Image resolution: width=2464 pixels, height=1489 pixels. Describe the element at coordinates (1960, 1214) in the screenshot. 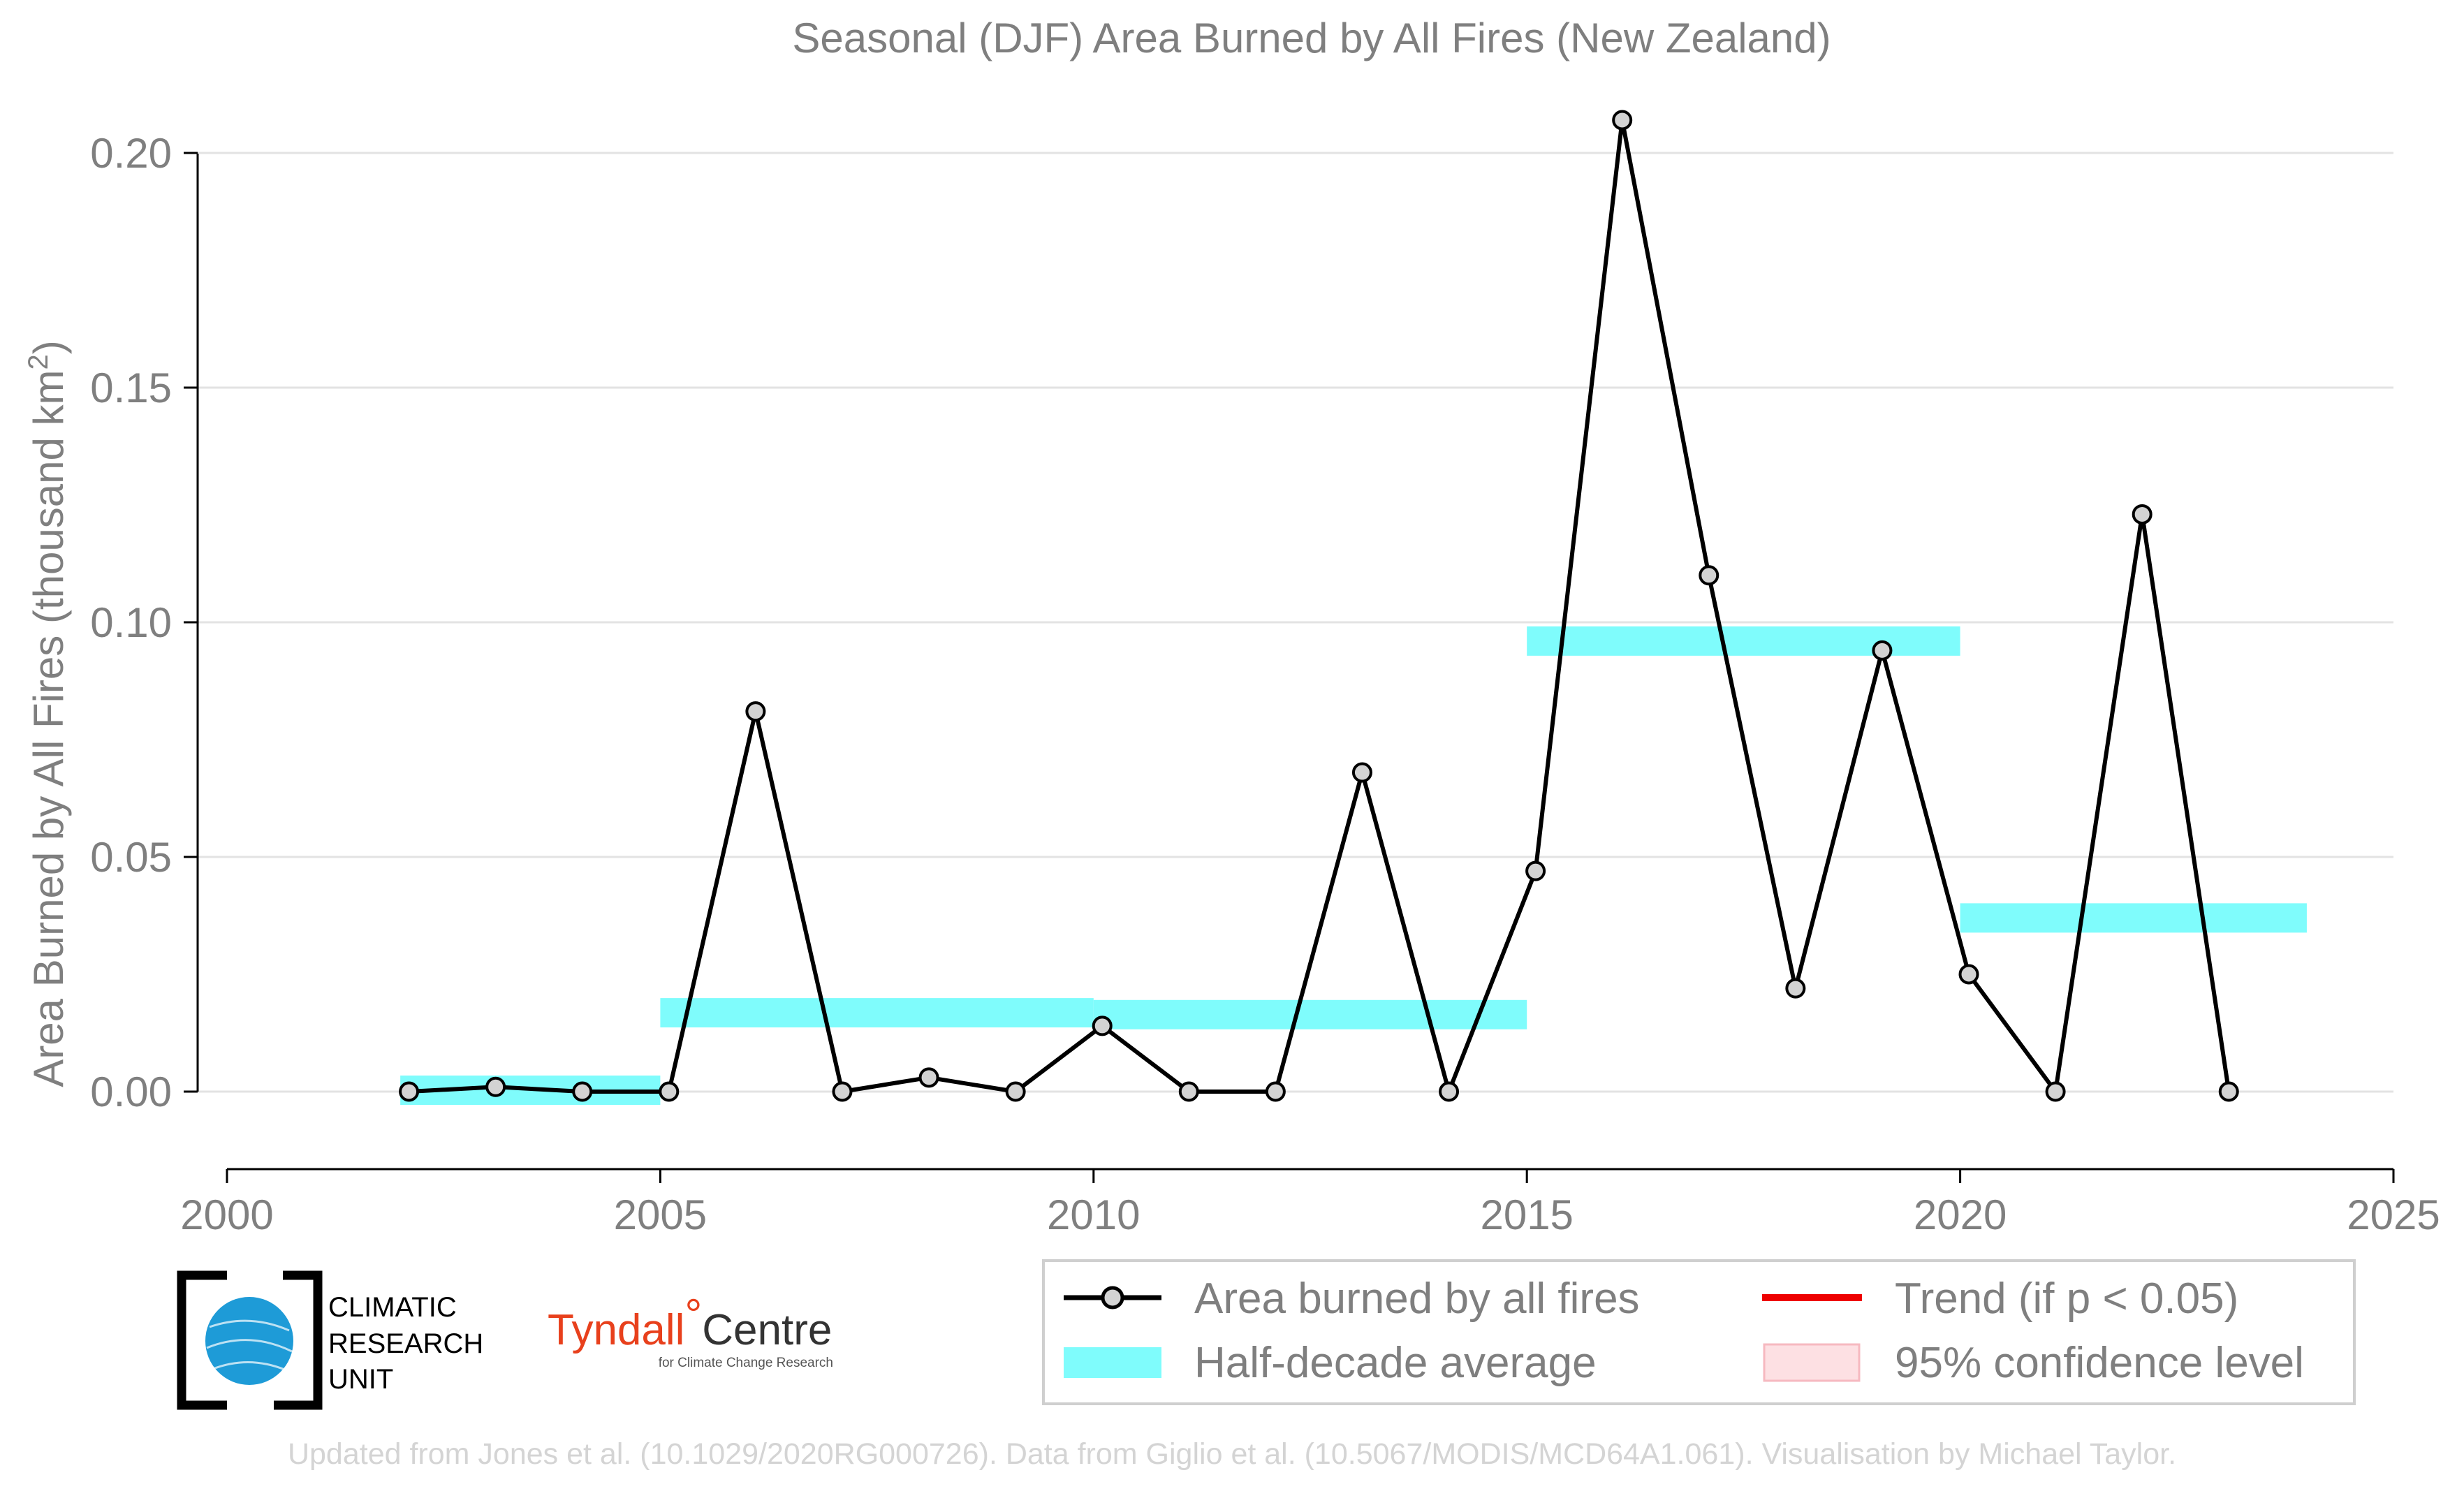

I see `x-tick-label: 2020` at that location.